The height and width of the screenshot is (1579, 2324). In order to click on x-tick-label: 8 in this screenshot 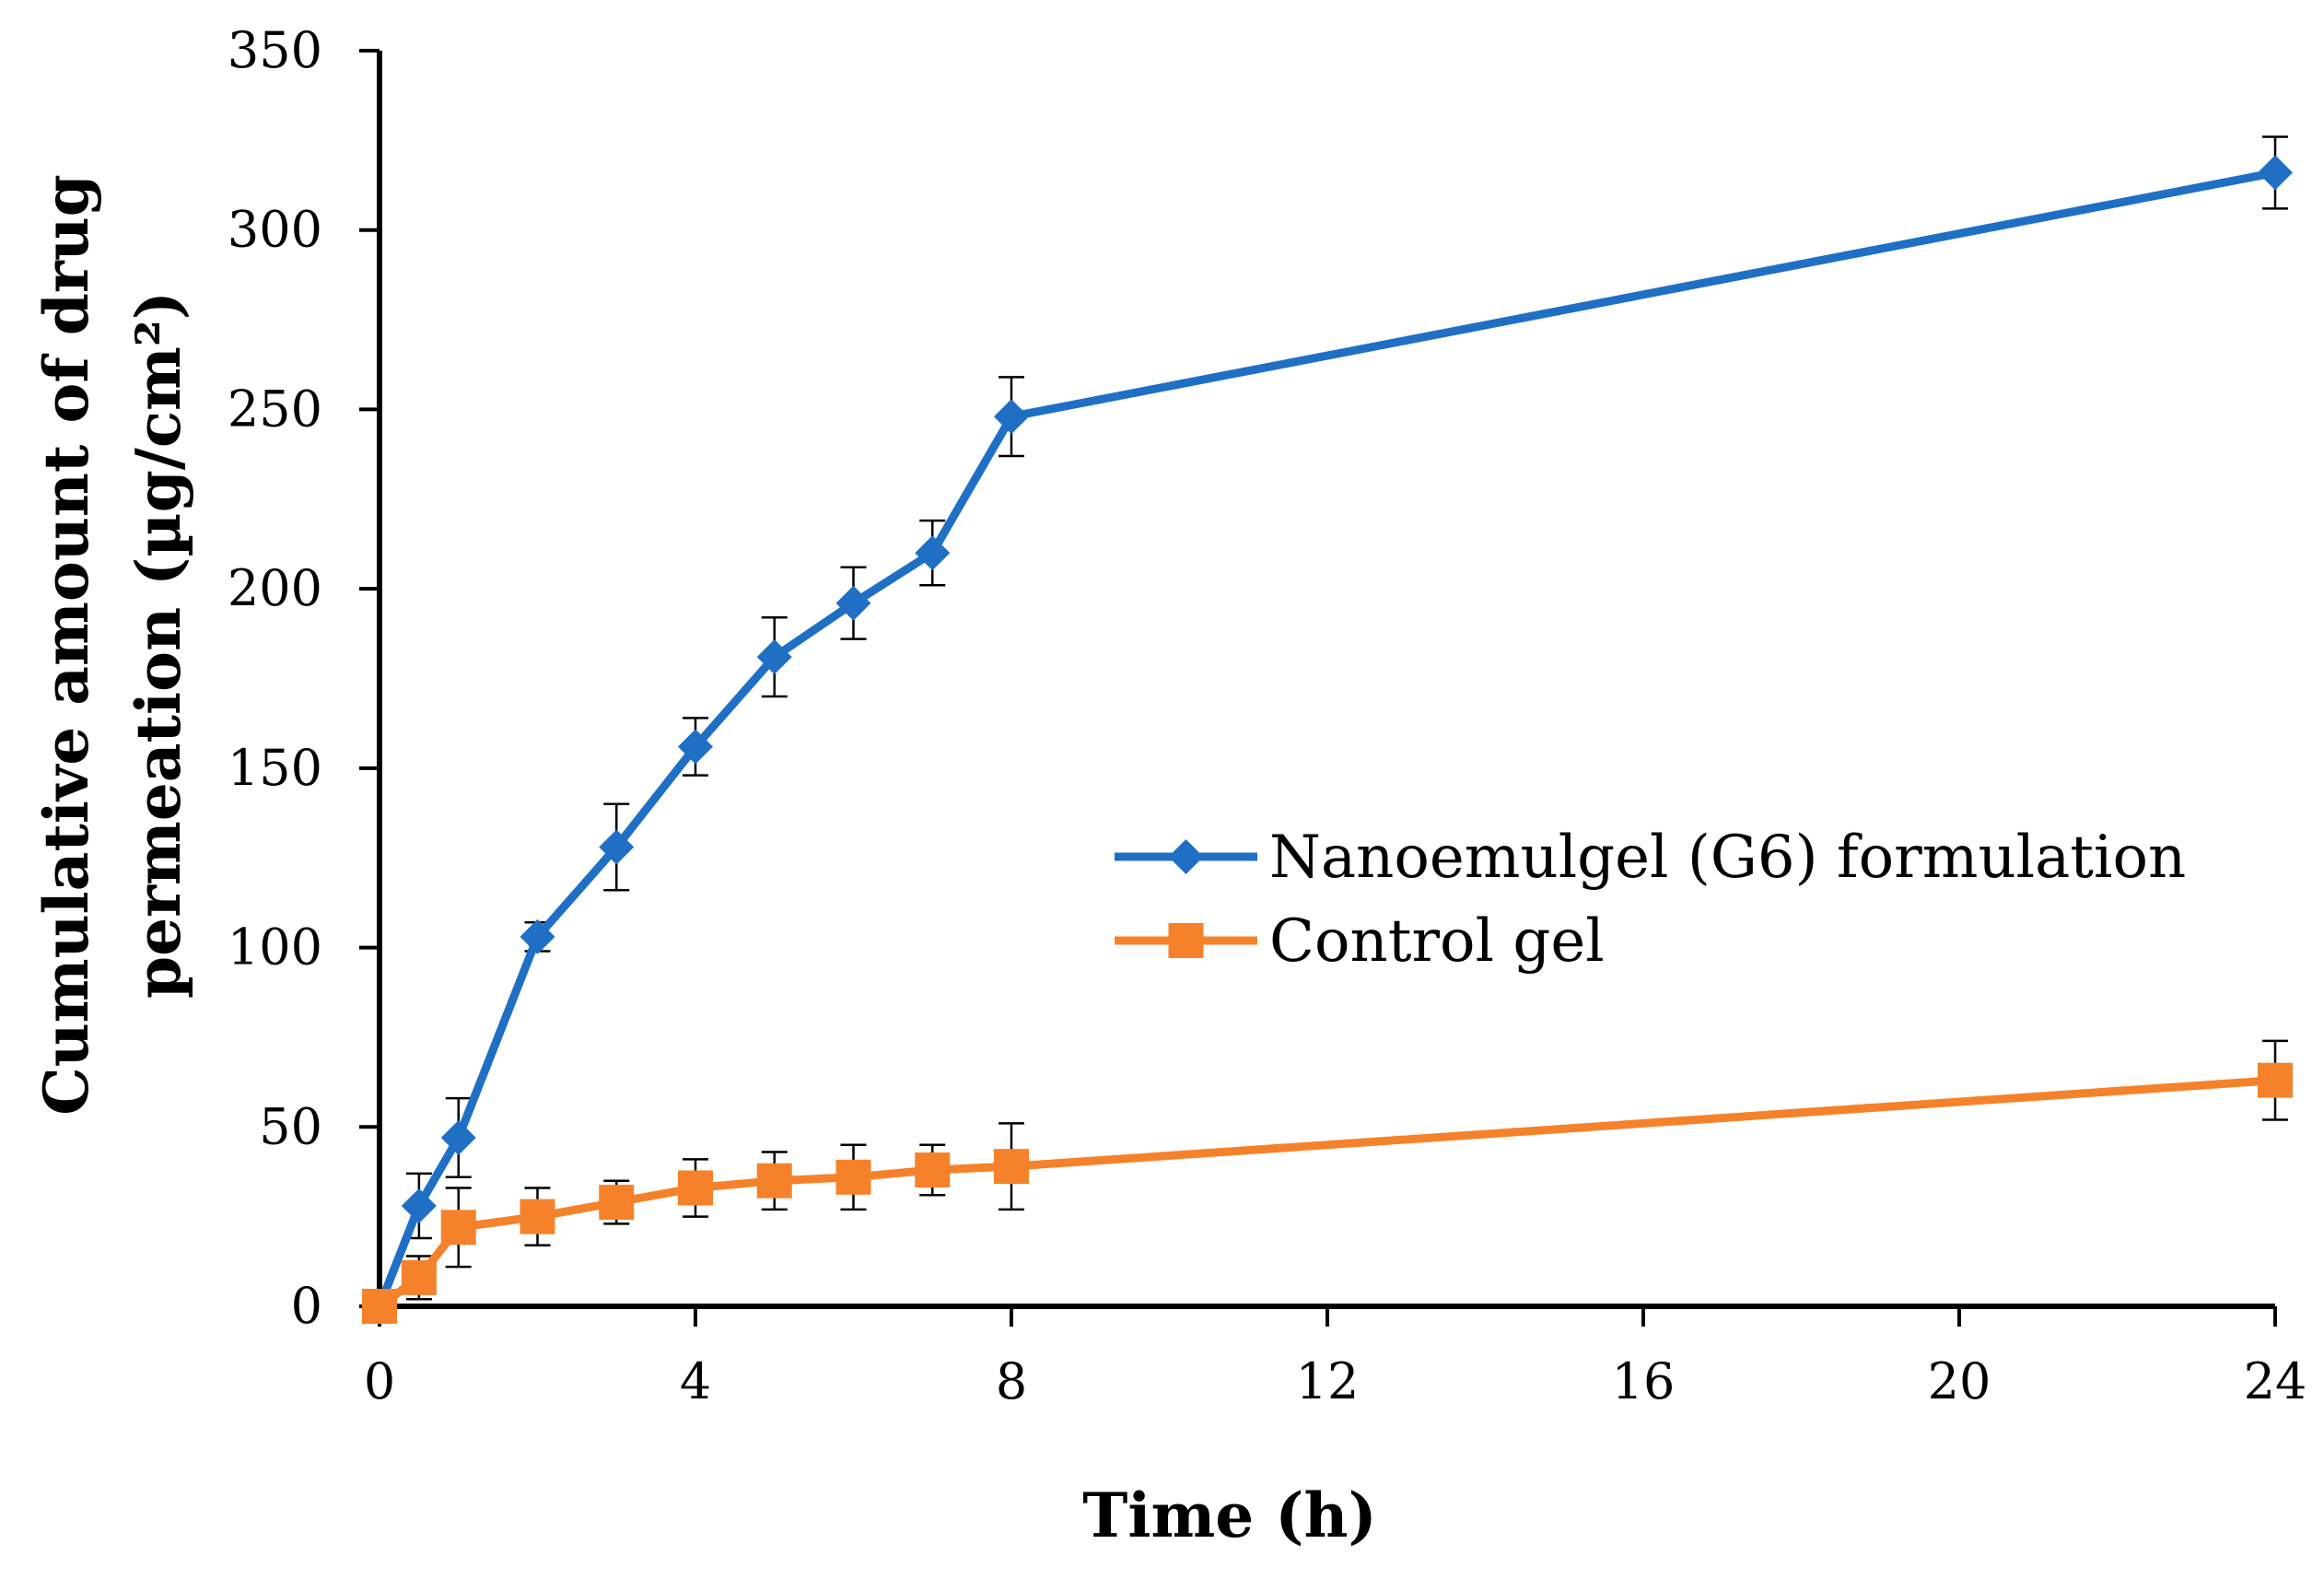, I will do `click(1011, 1381)`.